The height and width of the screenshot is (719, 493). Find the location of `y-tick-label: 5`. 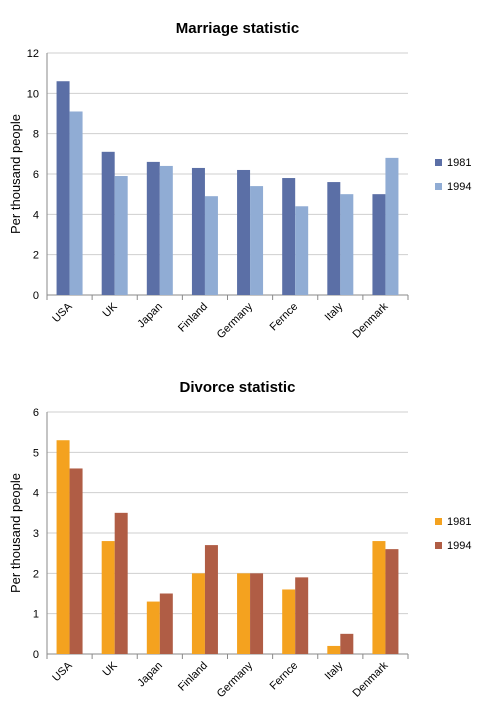

y-tick-label: 5 is located at coordinates (36, 453).